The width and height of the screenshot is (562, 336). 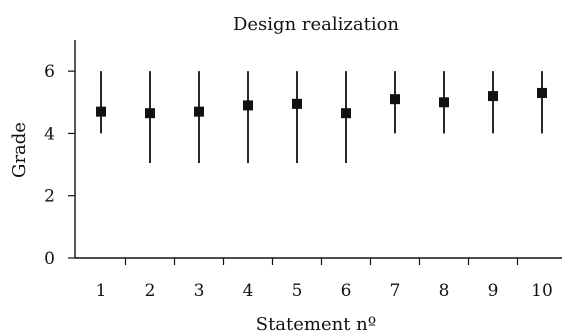 I want to click on x-tick-label: 10, so click(x=542, y=291).